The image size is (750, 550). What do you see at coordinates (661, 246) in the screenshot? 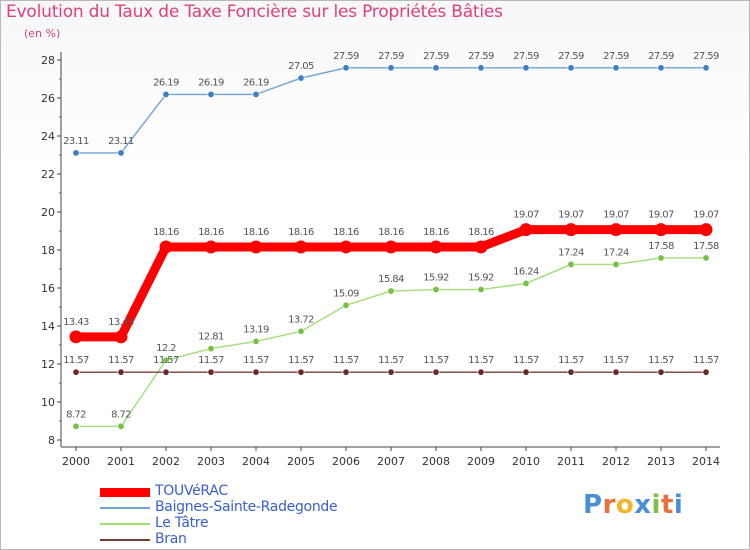
I see `data-label: 17.58` at bounding box center [661, 246].